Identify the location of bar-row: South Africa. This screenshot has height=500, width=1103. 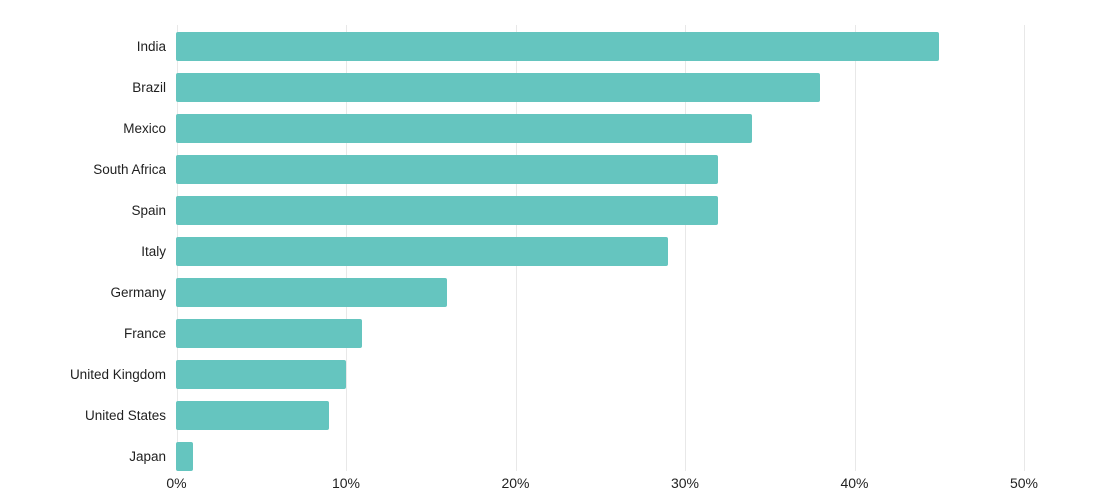
(551, 169).